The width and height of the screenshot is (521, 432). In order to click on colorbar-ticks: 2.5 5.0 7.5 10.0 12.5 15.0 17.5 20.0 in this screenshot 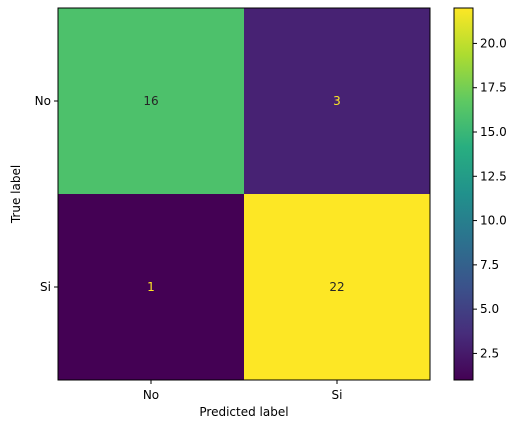, I will do `click(490, 198)`.